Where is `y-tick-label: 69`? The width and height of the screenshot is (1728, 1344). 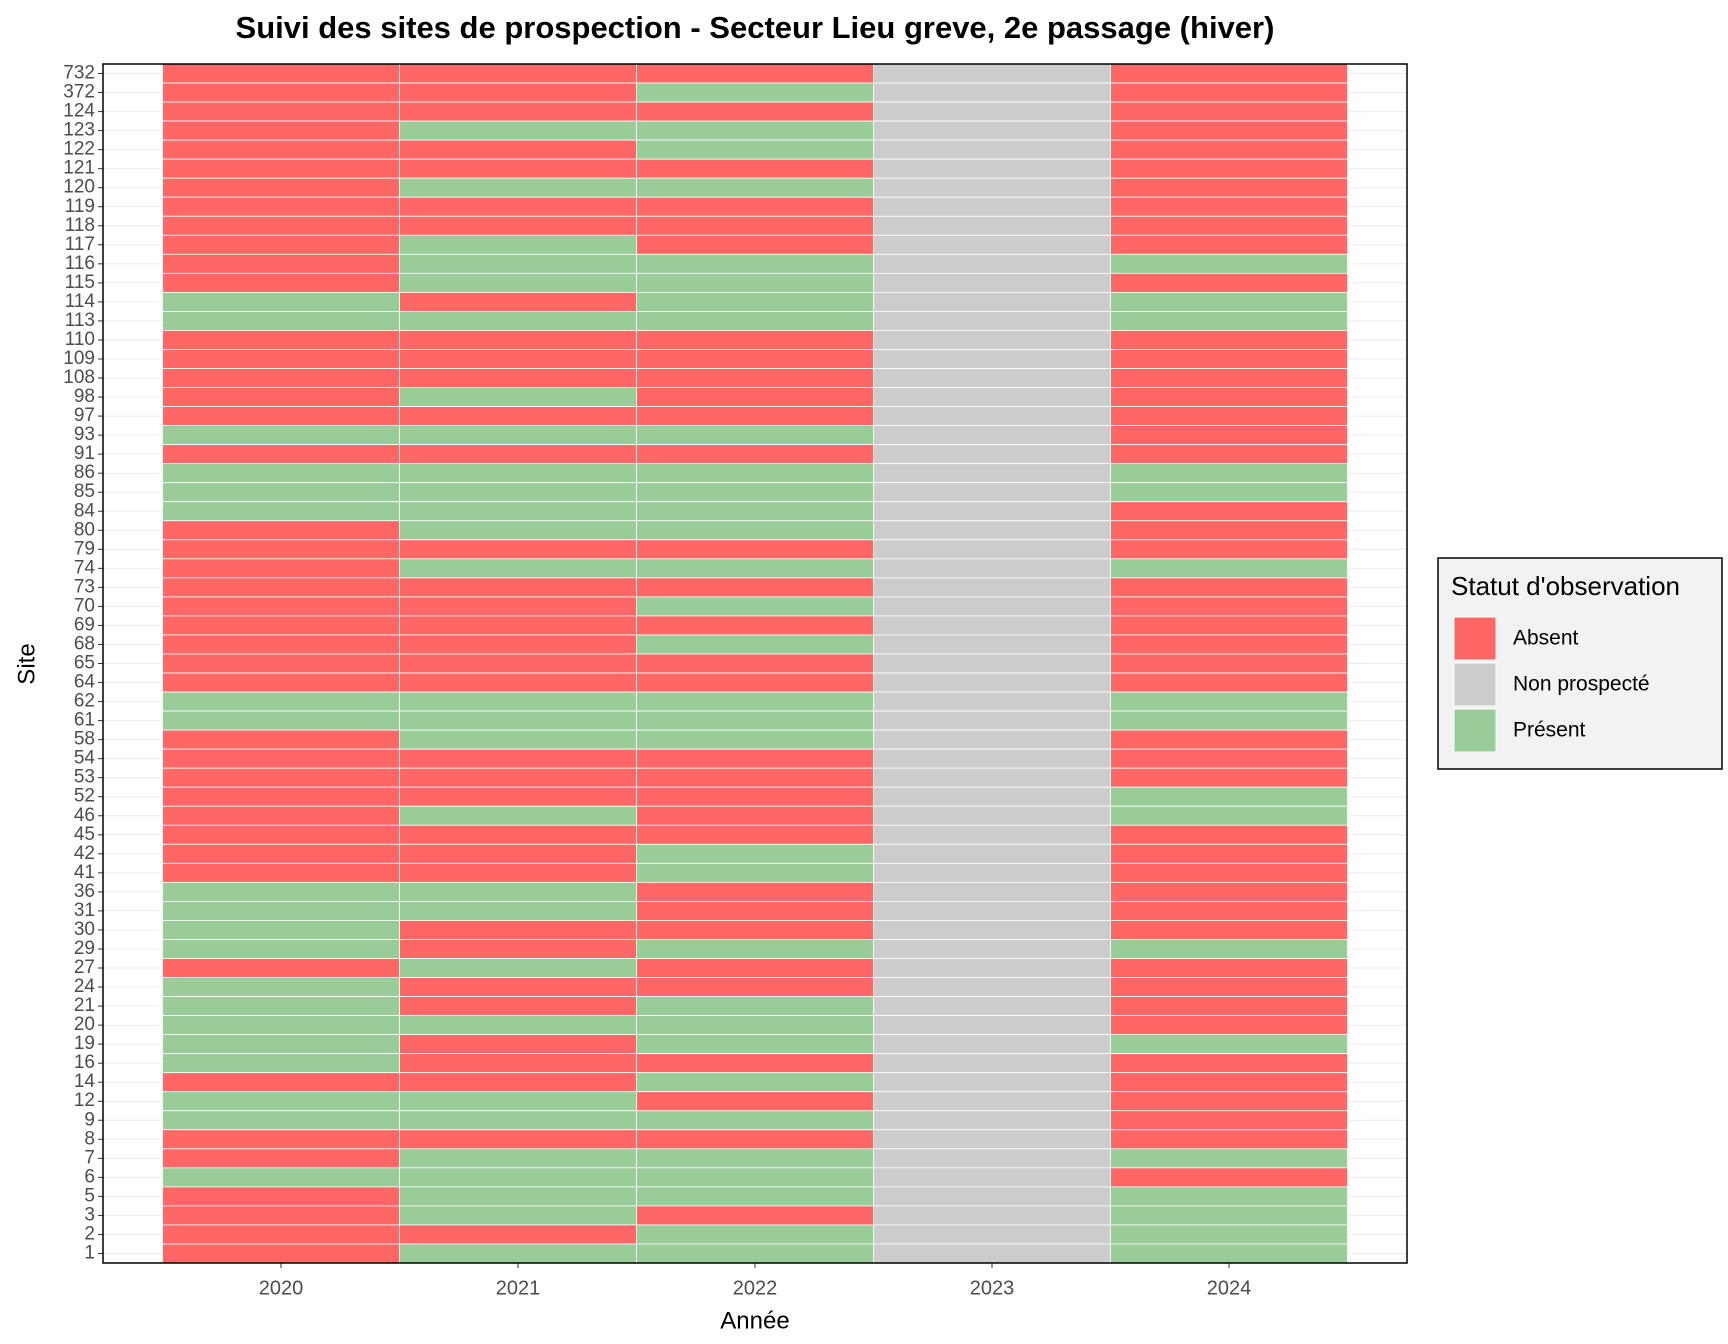
y-tick-label: 69 is located at coordinates (84, 624).